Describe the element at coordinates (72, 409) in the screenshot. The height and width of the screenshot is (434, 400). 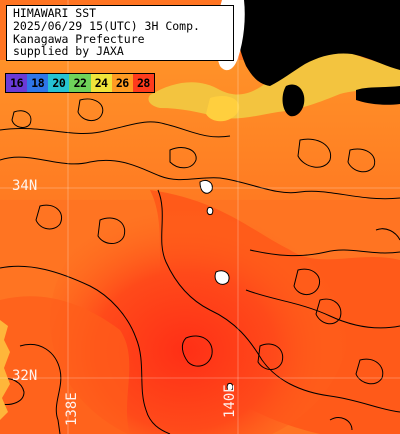
I see `grid-label-138e: 138E` at that location.